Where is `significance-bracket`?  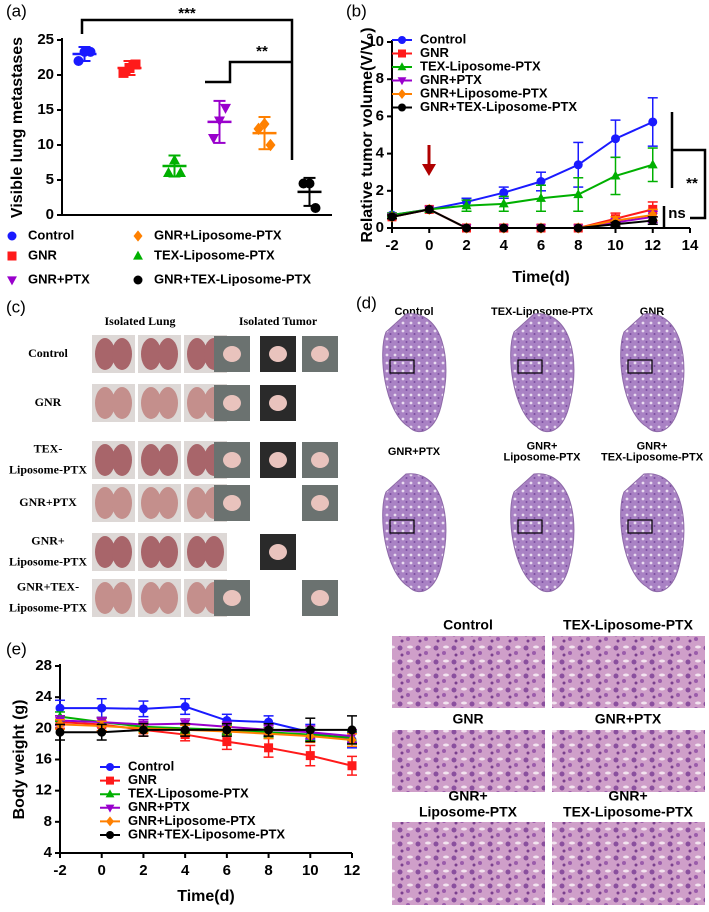
significance-bracket is located at coordinates (187, 89).